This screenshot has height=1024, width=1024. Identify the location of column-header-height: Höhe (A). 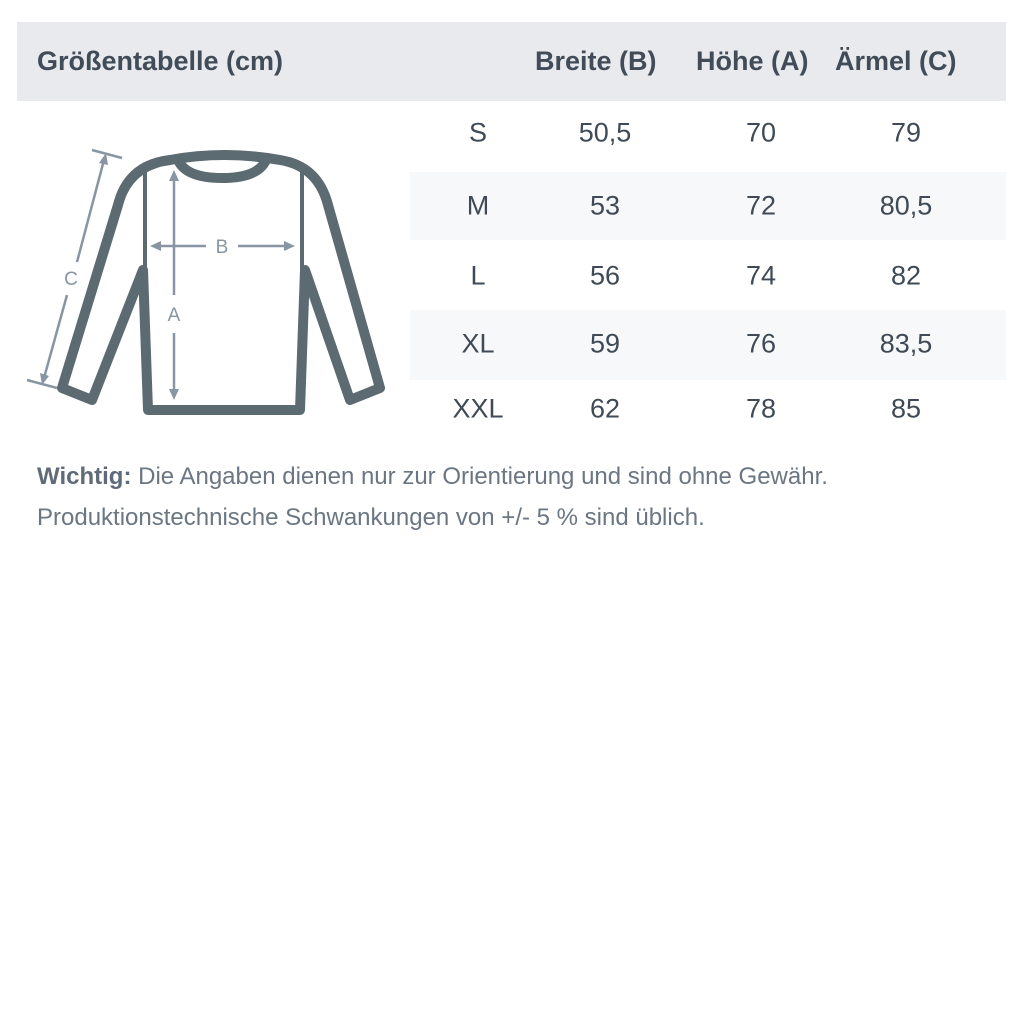
(752, 61).